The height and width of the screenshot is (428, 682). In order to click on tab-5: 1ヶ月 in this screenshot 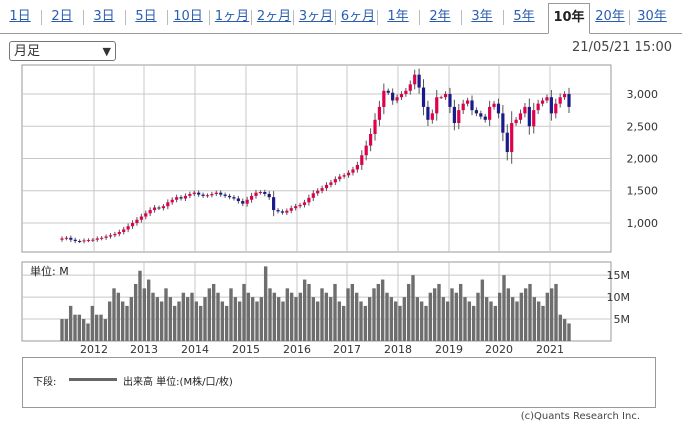, I will do `click(232, 16)`.